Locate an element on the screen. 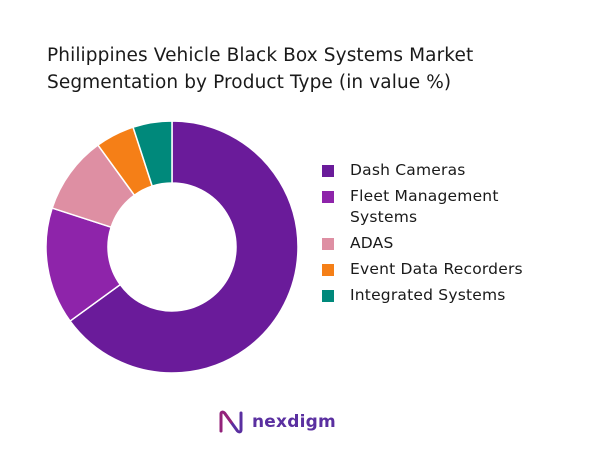 This screenshot has height=451, width=602. legend-swatch-event-data-recorders is located at coordinates (328, 270).